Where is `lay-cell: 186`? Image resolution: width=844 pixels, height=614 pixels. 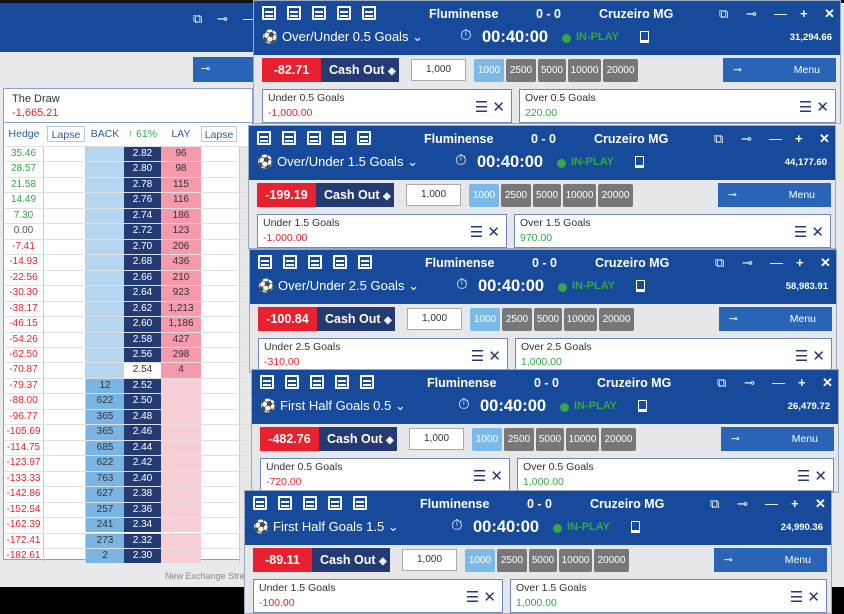
lay-cell: 186 is located at coordinates (181, 216).